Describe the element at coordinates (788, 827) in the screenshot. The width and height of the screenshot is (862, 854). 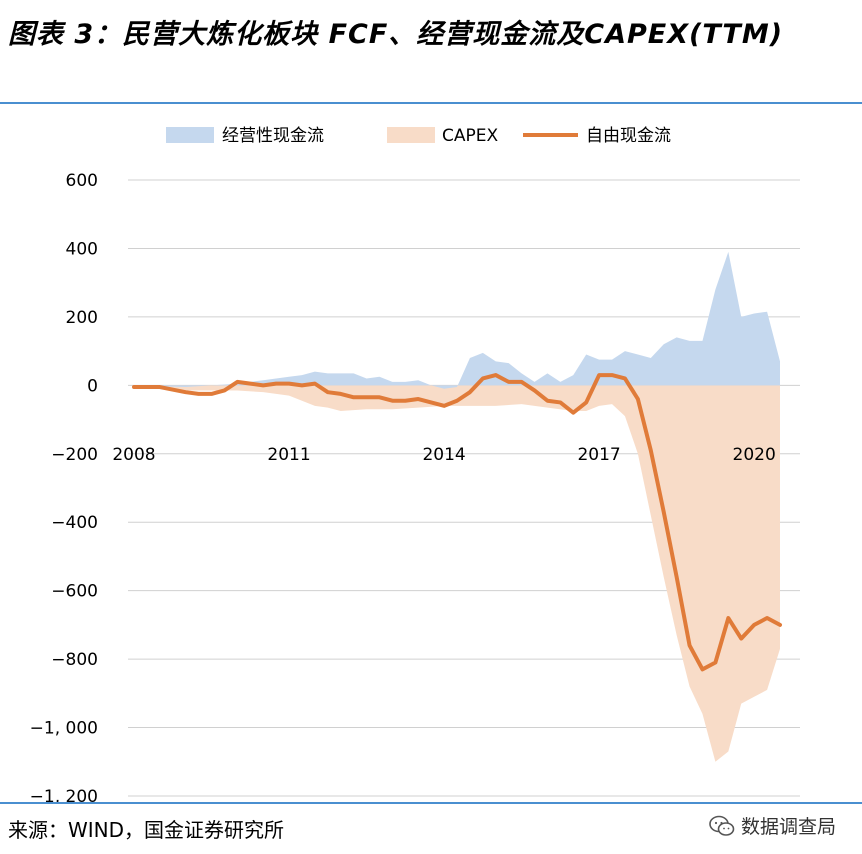
I see `watermark-text: 数据调查局` at that location.